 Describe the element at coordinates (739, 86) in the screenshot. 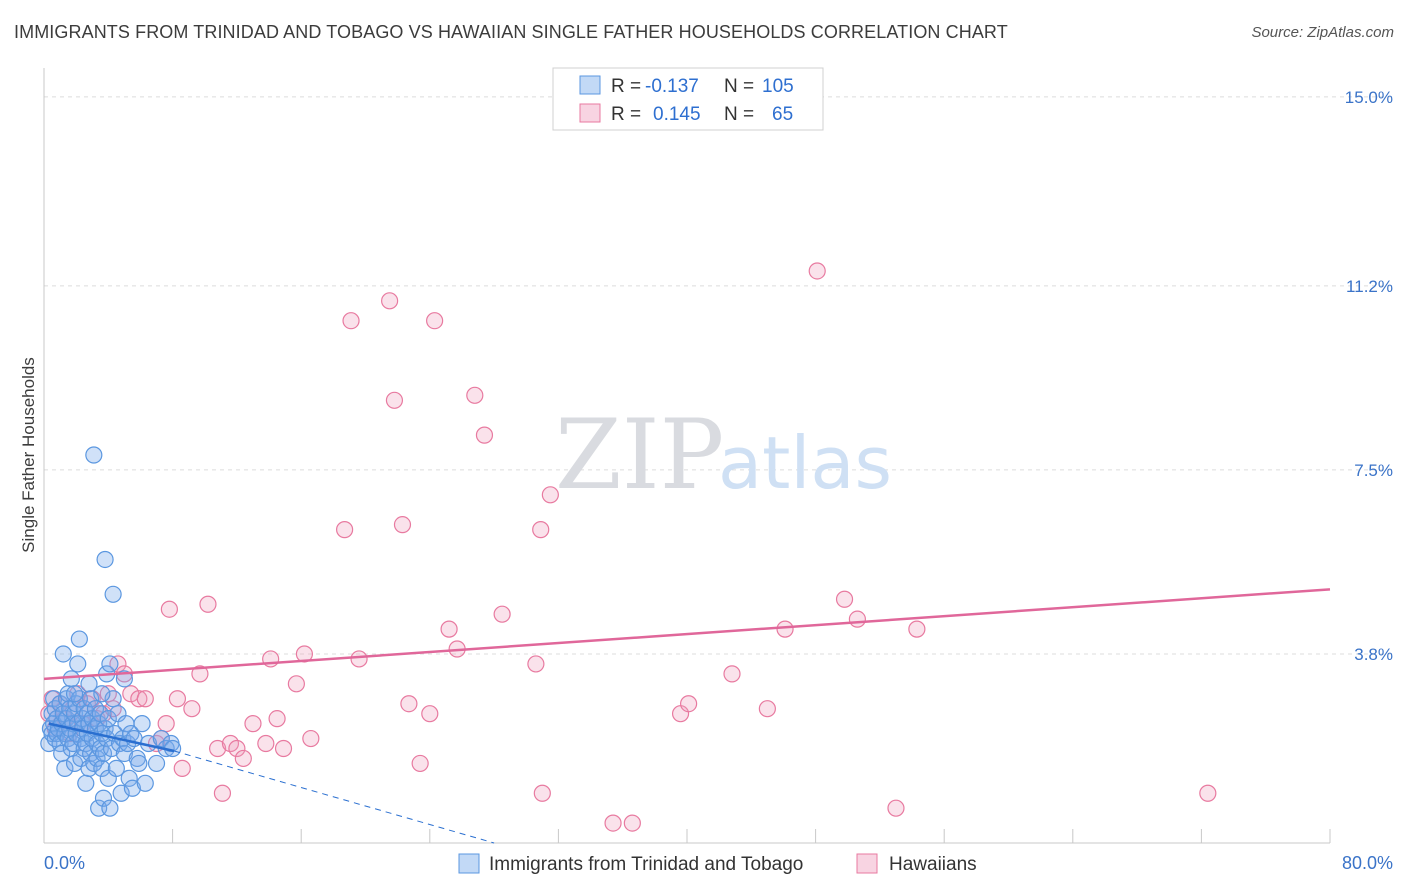

I see `legend-n-label-blue: N =` at that location.